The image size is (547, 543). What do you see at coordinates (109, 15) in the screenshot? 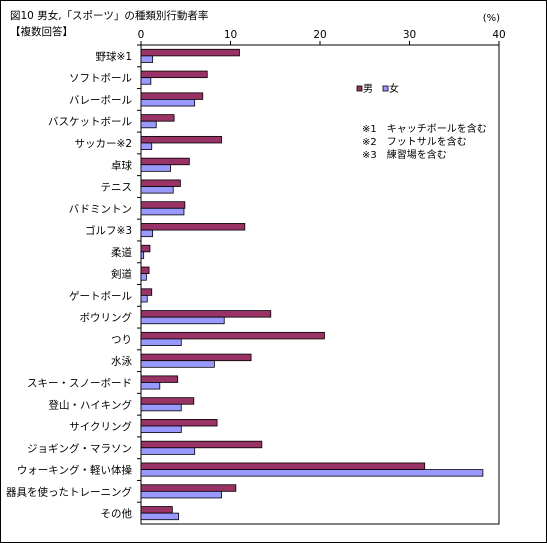
I see `chart-title: 図10 男女,「スポーツ」の種類別行動者率` at bounding box center [109, 15].